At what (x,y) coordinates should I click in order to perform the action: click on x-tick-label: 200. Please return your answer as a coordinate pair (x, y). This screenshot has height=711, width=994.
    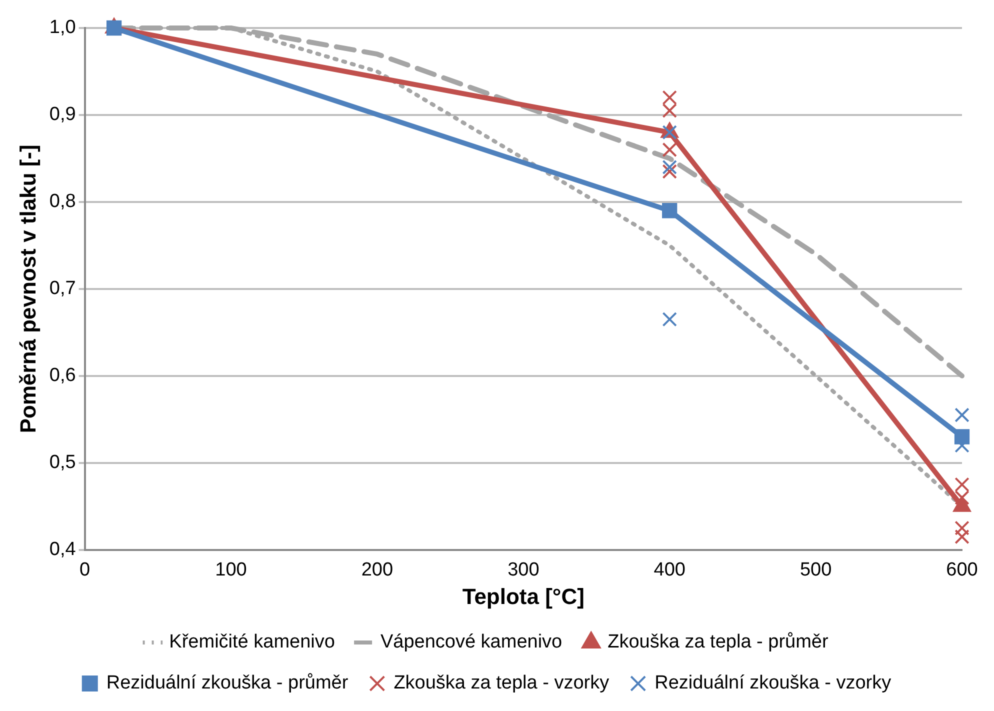
    Looking at the image, I should click on (377, 569).